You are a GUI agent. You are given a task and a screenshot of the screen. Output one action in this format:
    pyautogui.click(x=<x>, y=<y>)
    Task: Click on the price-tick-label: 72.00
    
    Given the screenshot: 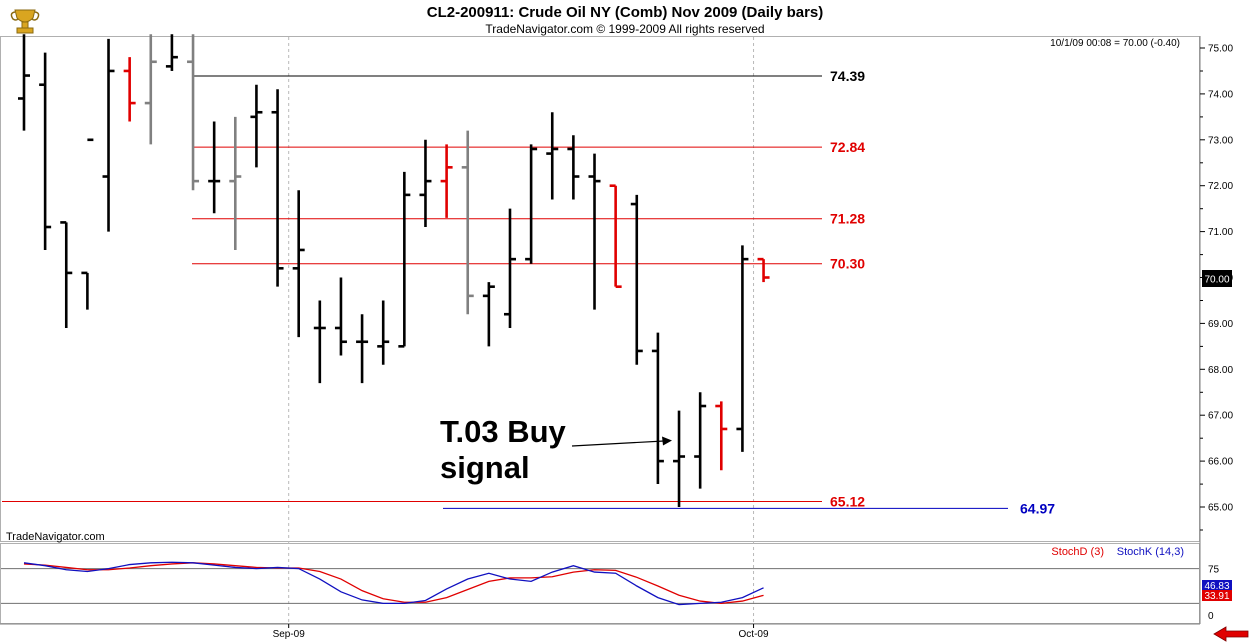 What is the action you would take?
    pyautogui.click(x=1220, y=186)
    